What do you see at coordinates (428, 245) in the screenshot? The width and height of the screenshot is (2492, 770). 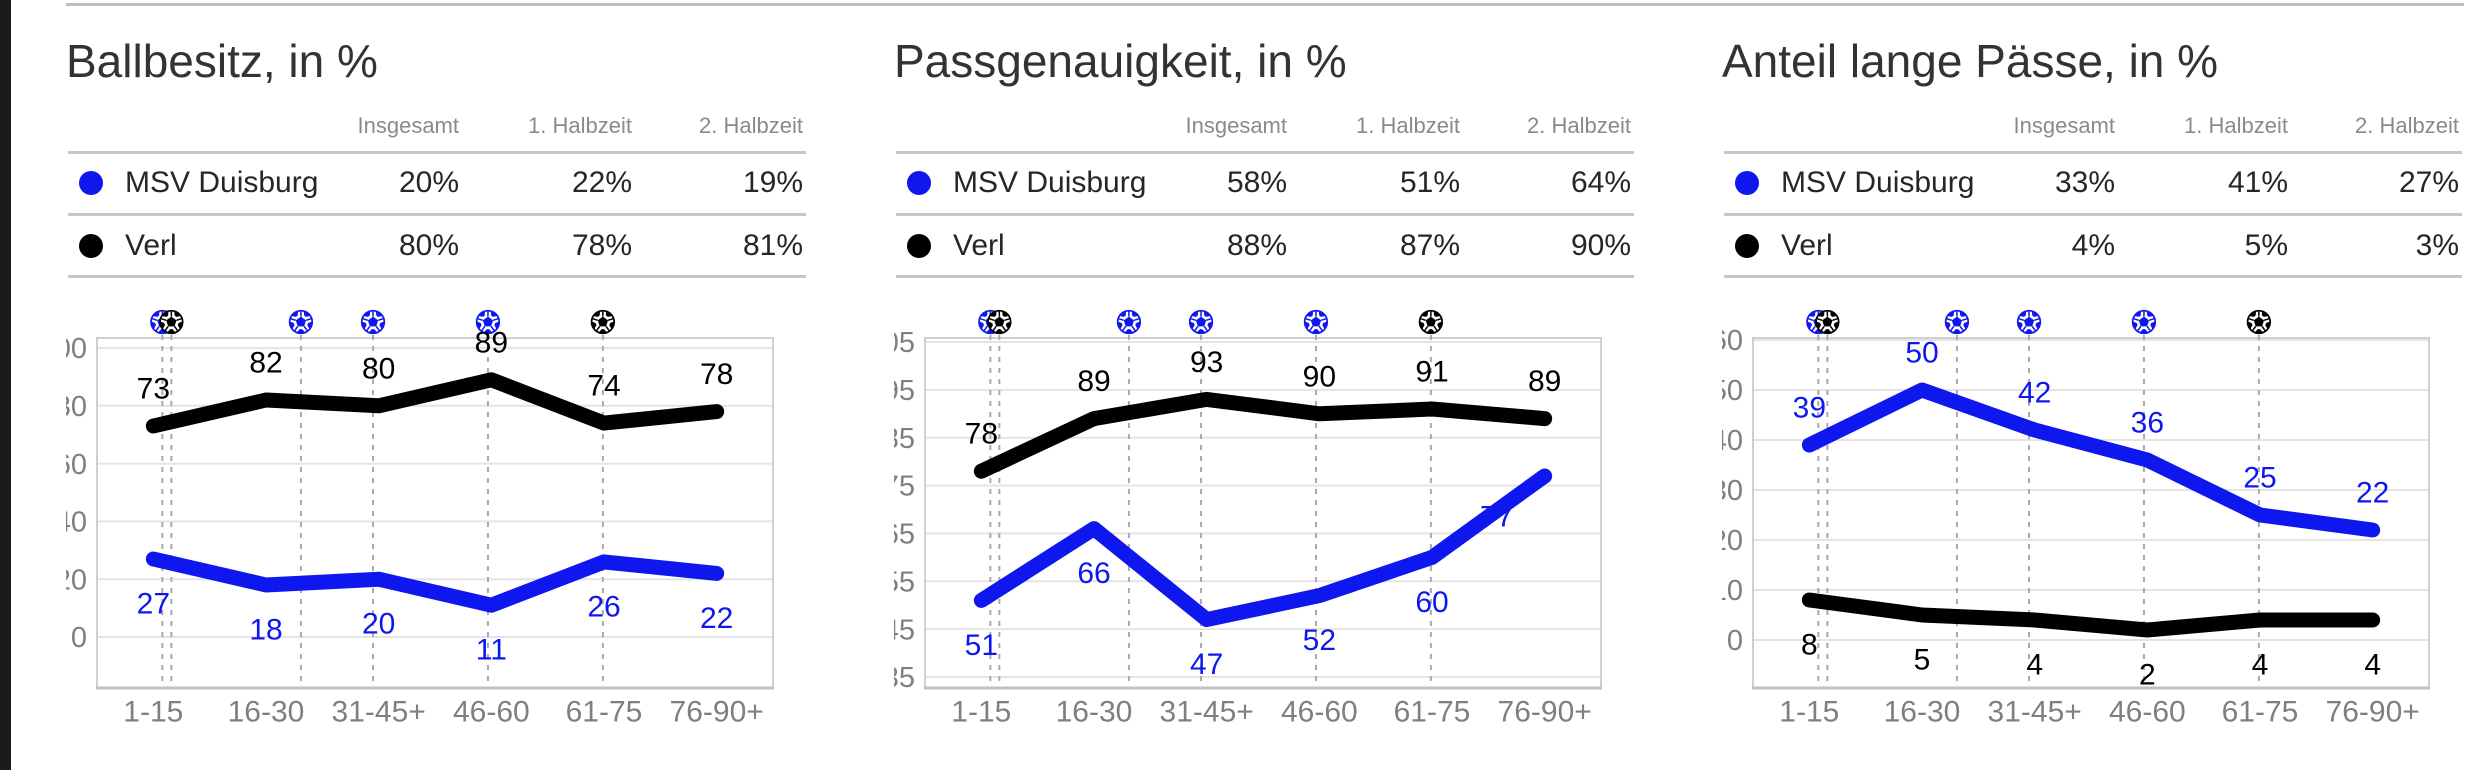 I see `stat-value: 80%` at bounding box center [428, 245].